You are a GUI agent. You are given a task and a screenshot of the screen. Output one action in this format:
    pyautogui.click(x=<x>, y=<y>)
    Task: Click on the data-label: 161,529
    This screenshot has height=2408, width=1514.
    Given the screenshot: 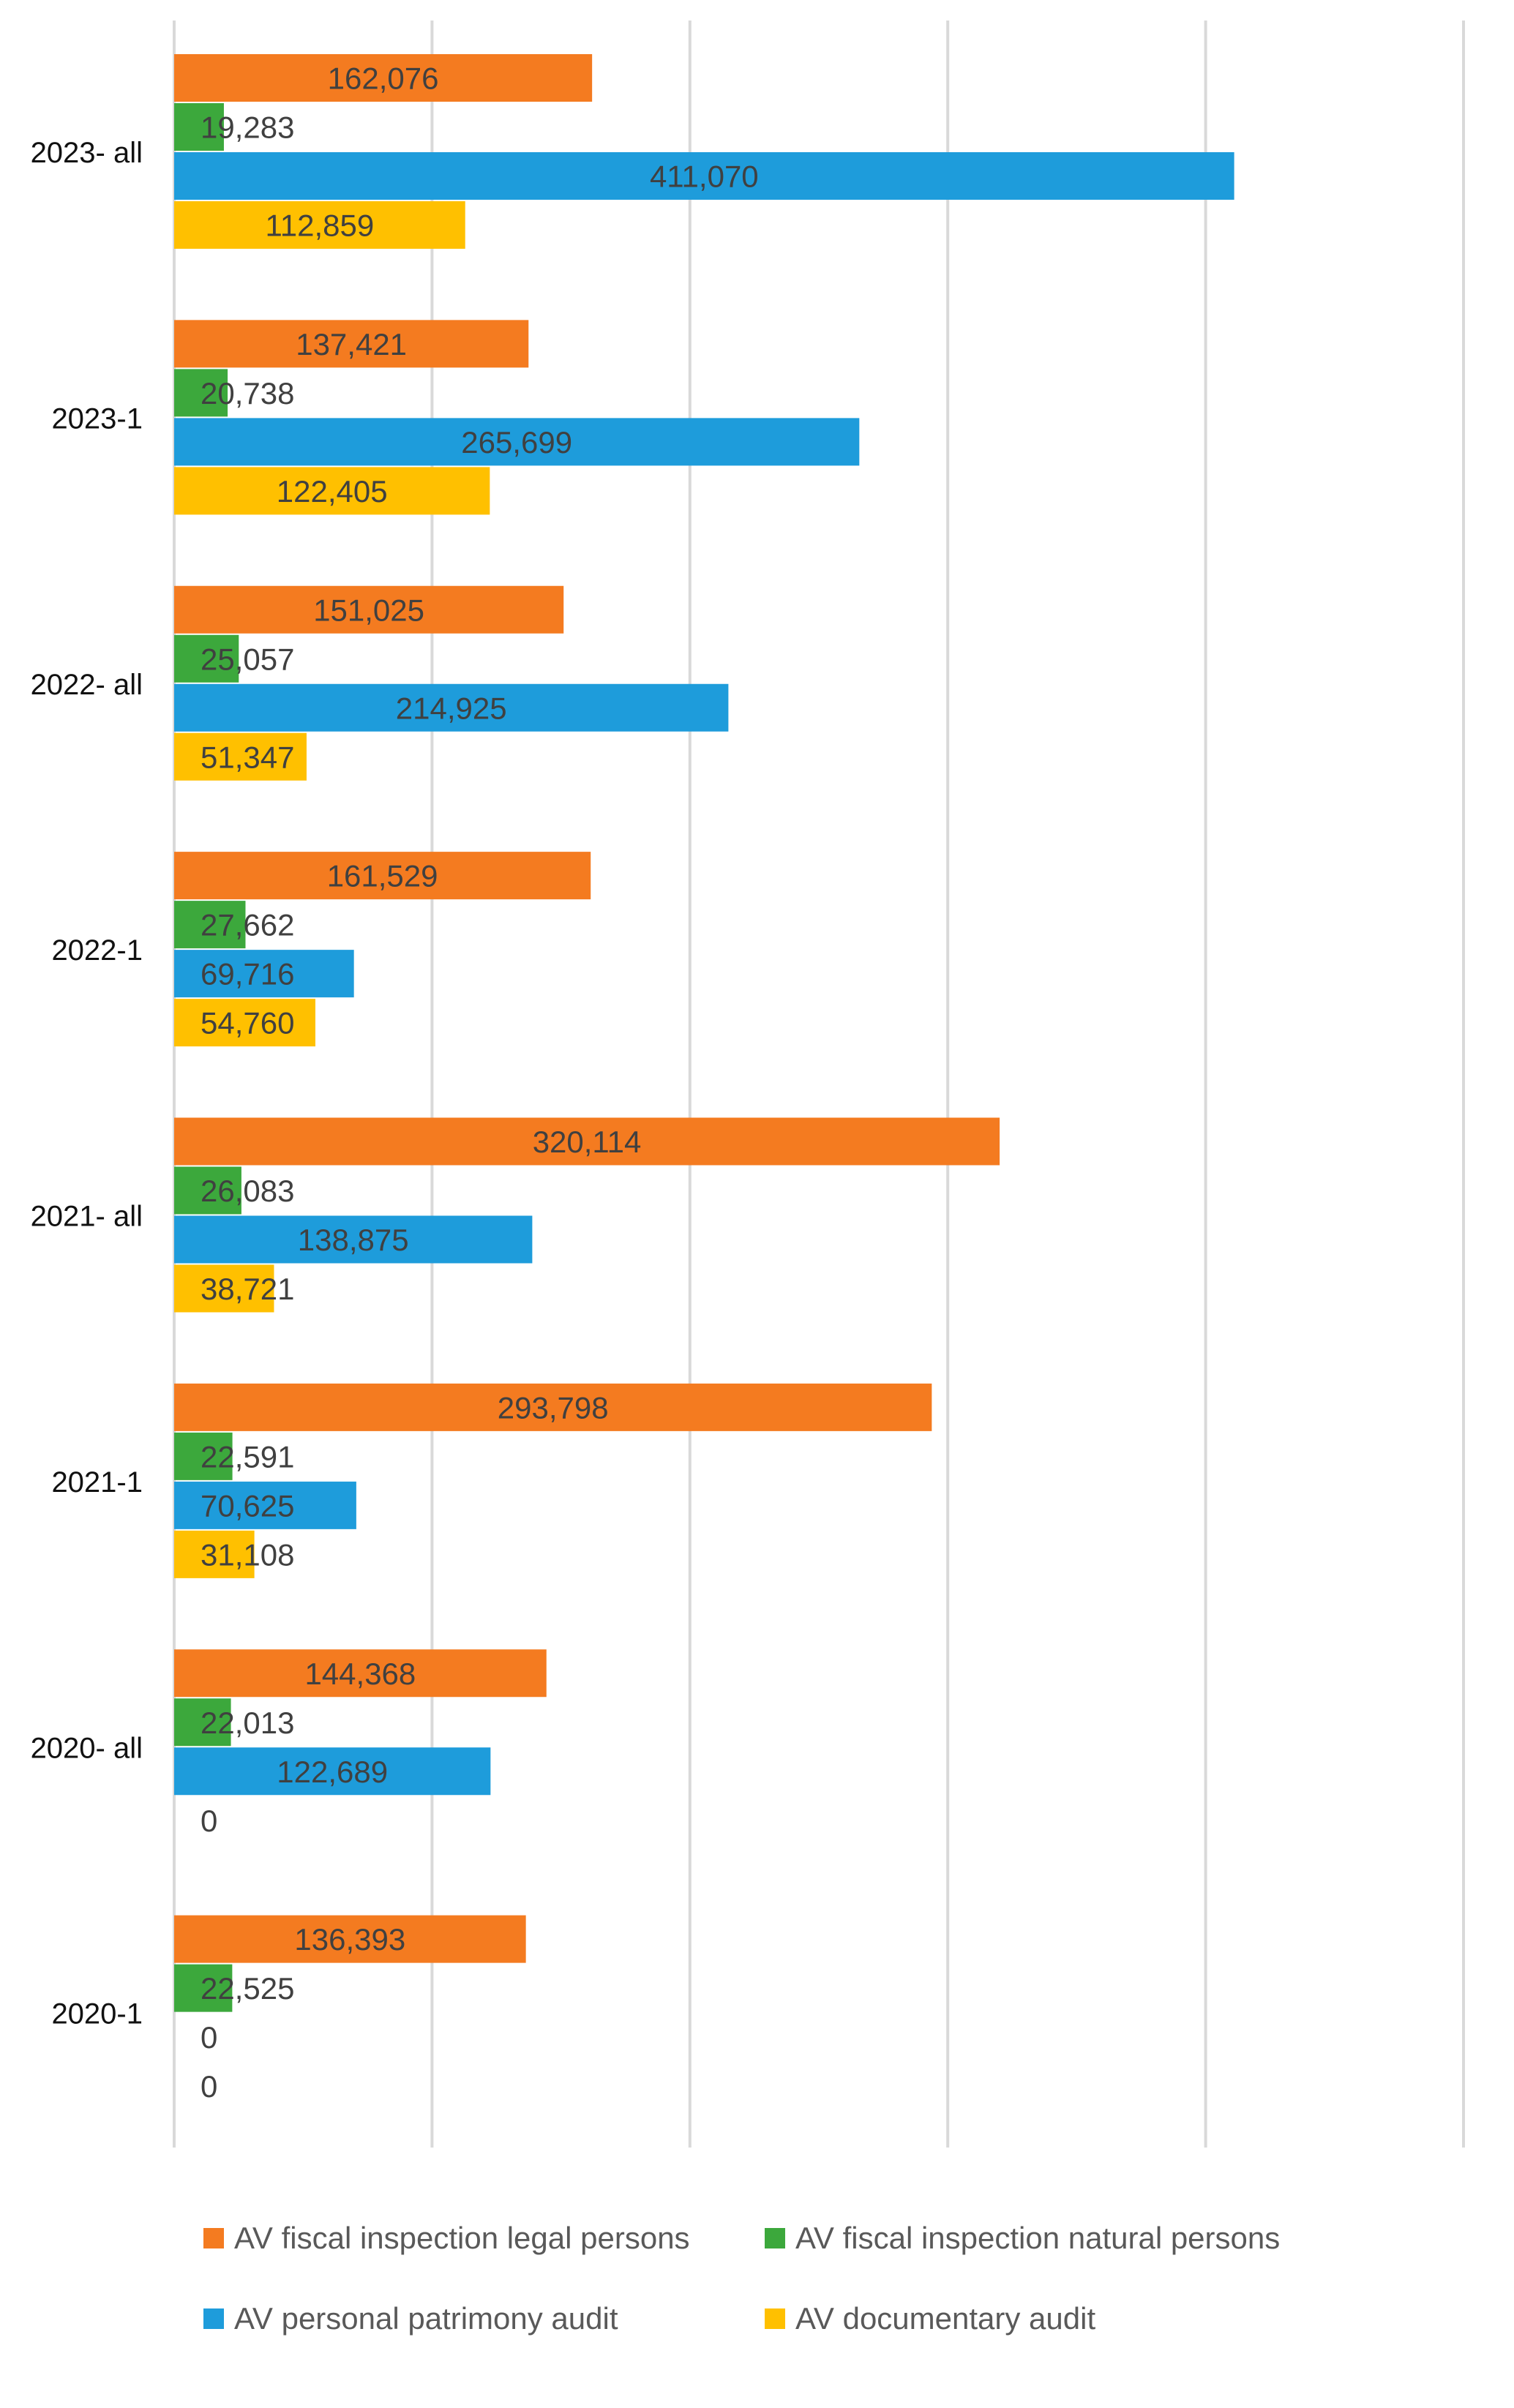 What is the action you would take?
    pyautogui.click(x=383, y=876)
    